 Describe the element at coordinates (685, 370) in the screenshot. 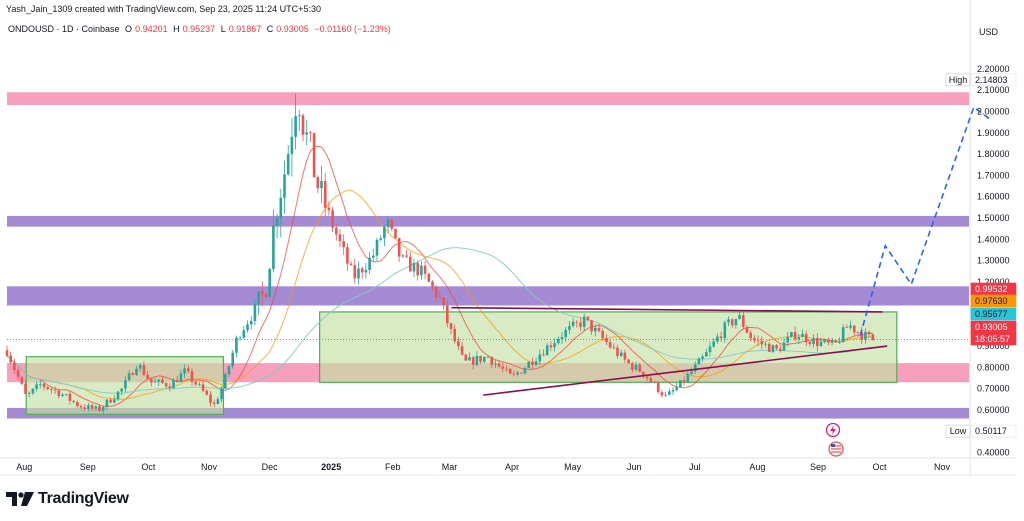

I see `trendline` at that location.